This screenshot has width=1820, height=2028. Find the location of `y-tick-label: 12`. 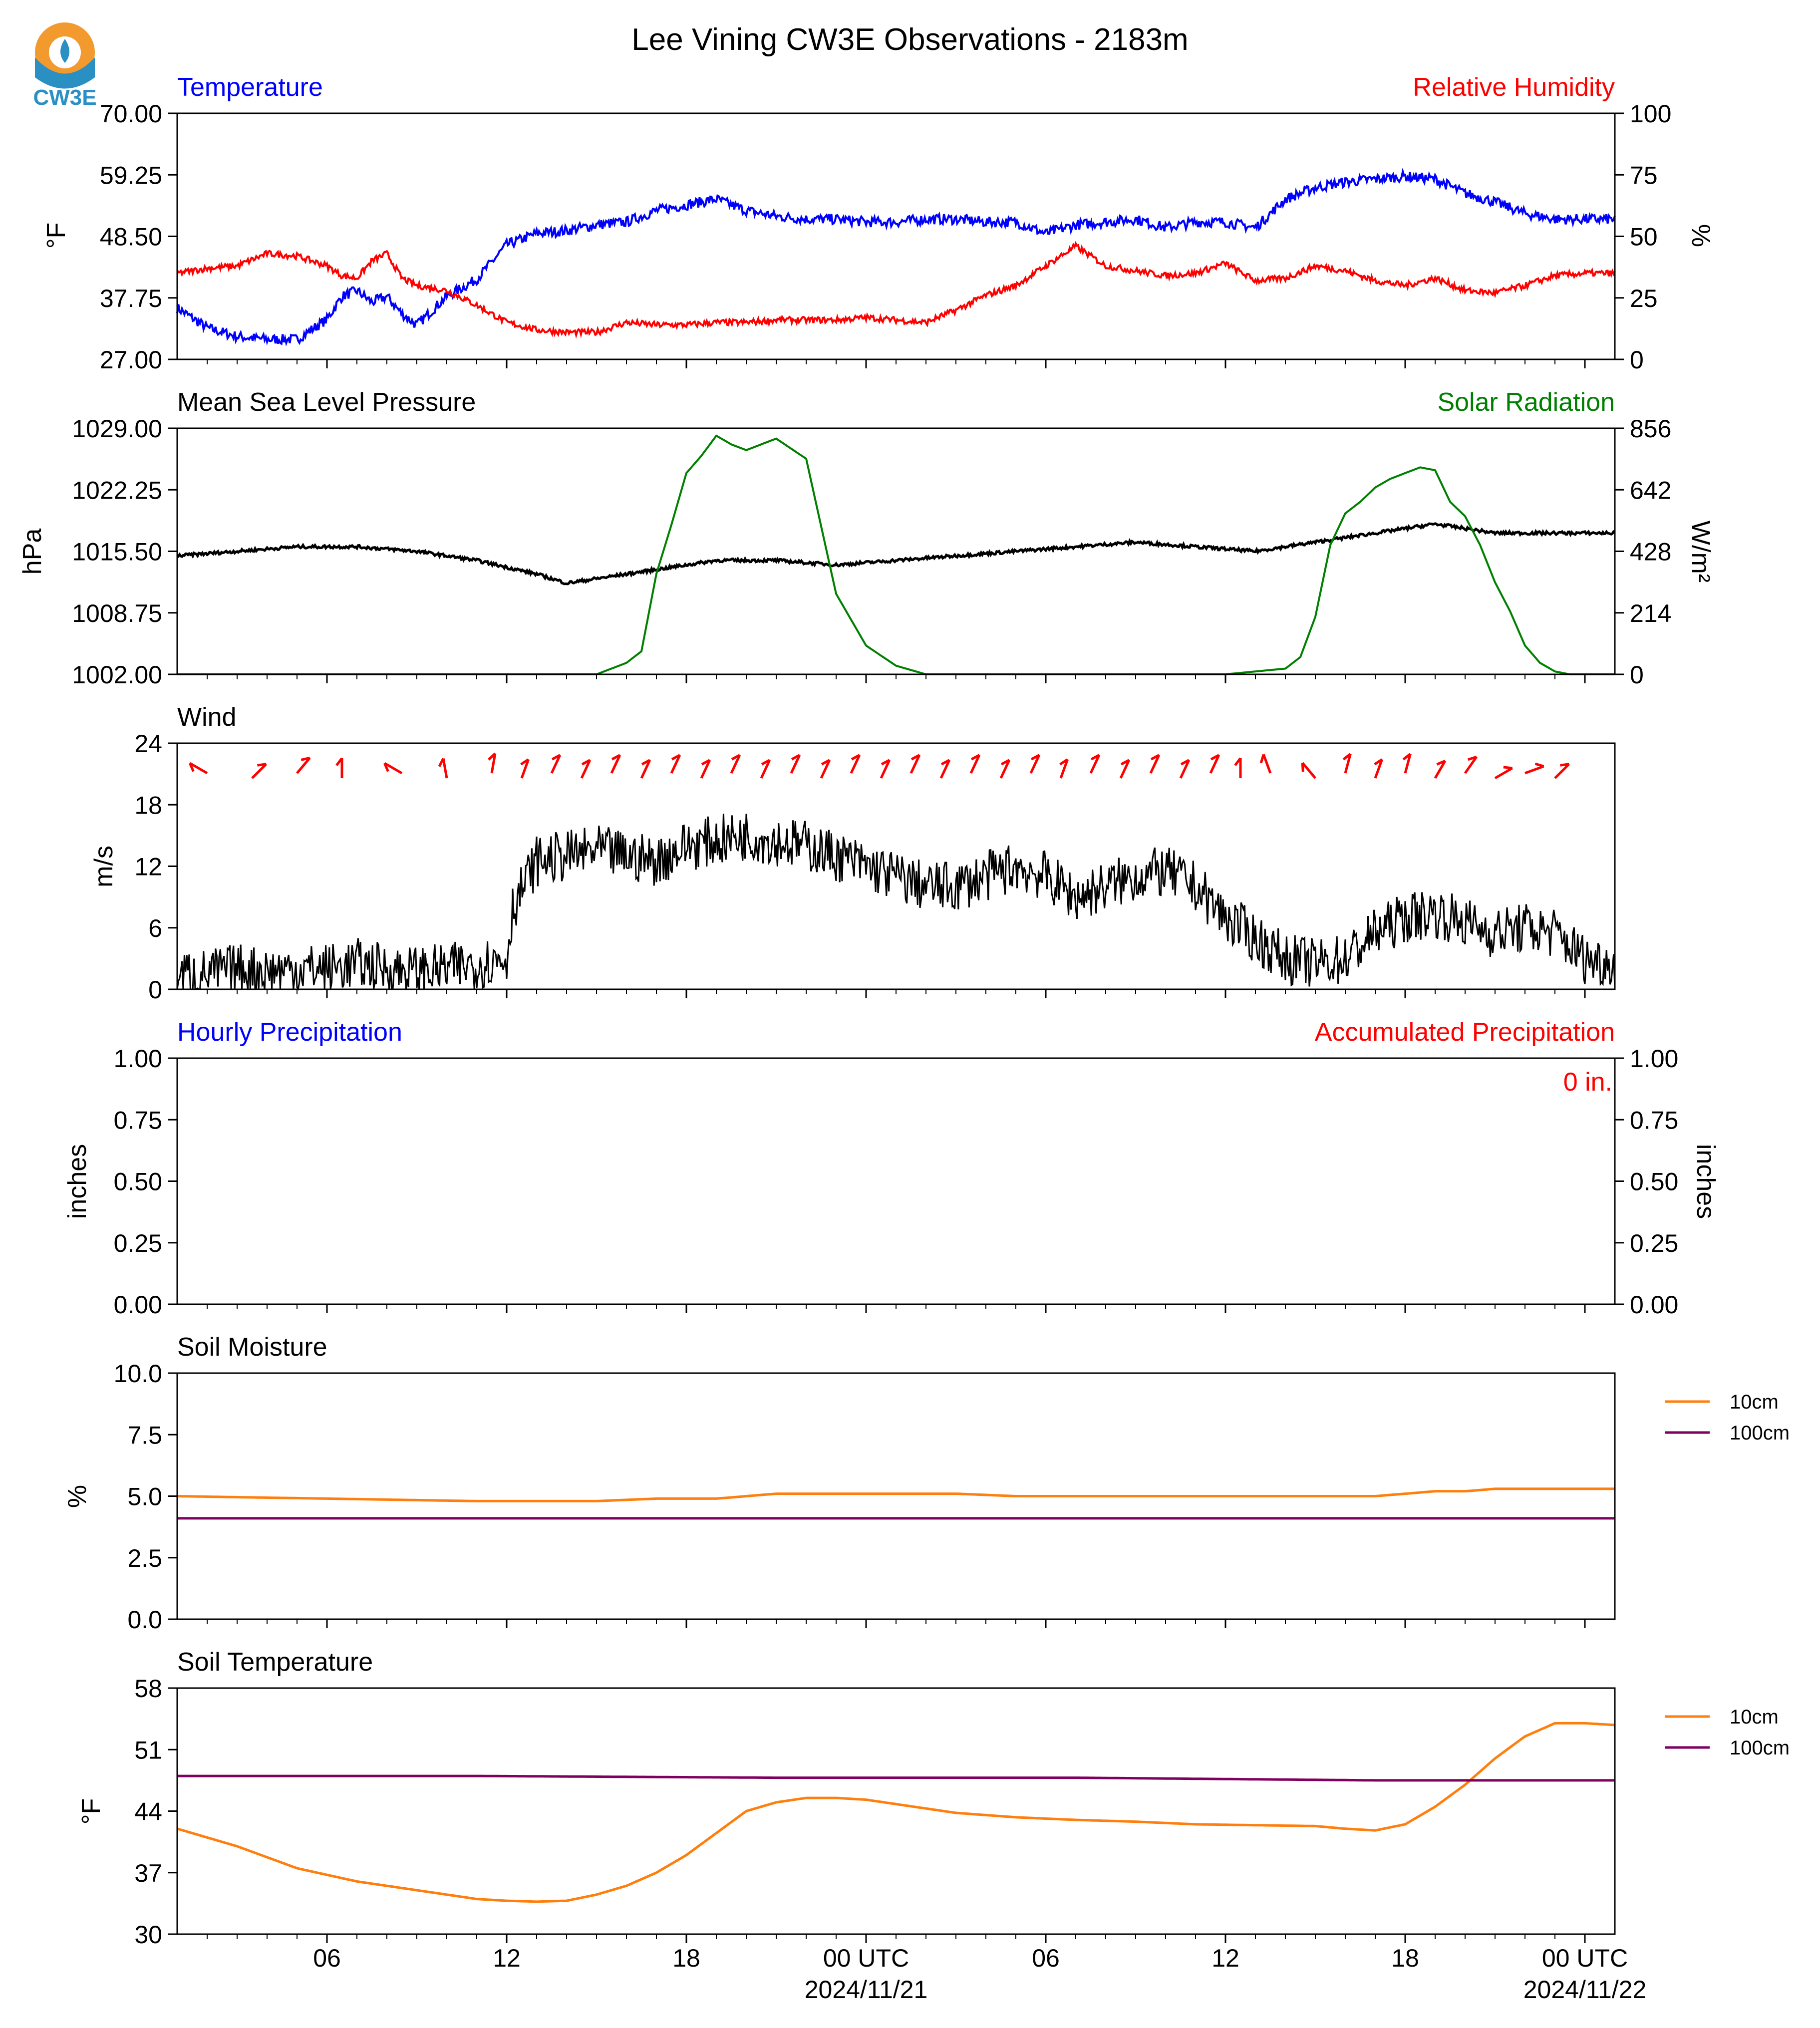

y-tick-label: 12 is located at coordinates (148, 867).